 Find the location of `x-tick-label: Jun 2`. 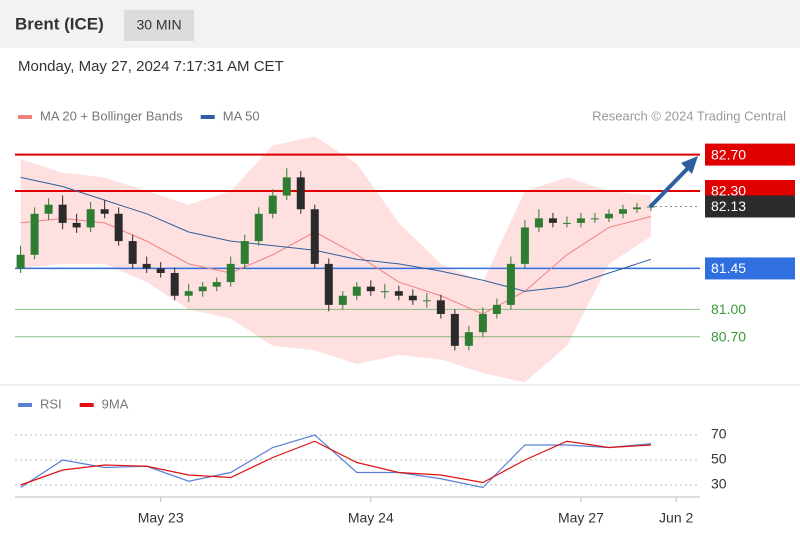

x-tick-label: Jun 2 is located at coordinates (676, 518).